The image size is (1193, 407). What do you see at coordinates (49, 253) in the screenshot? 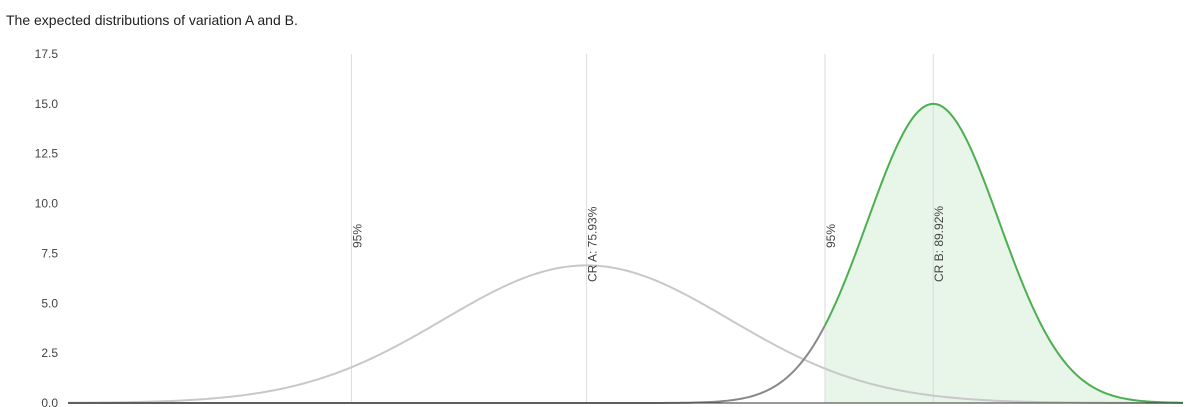
I see `y-tick-label: 7.5` at bounding box center [49, 253].